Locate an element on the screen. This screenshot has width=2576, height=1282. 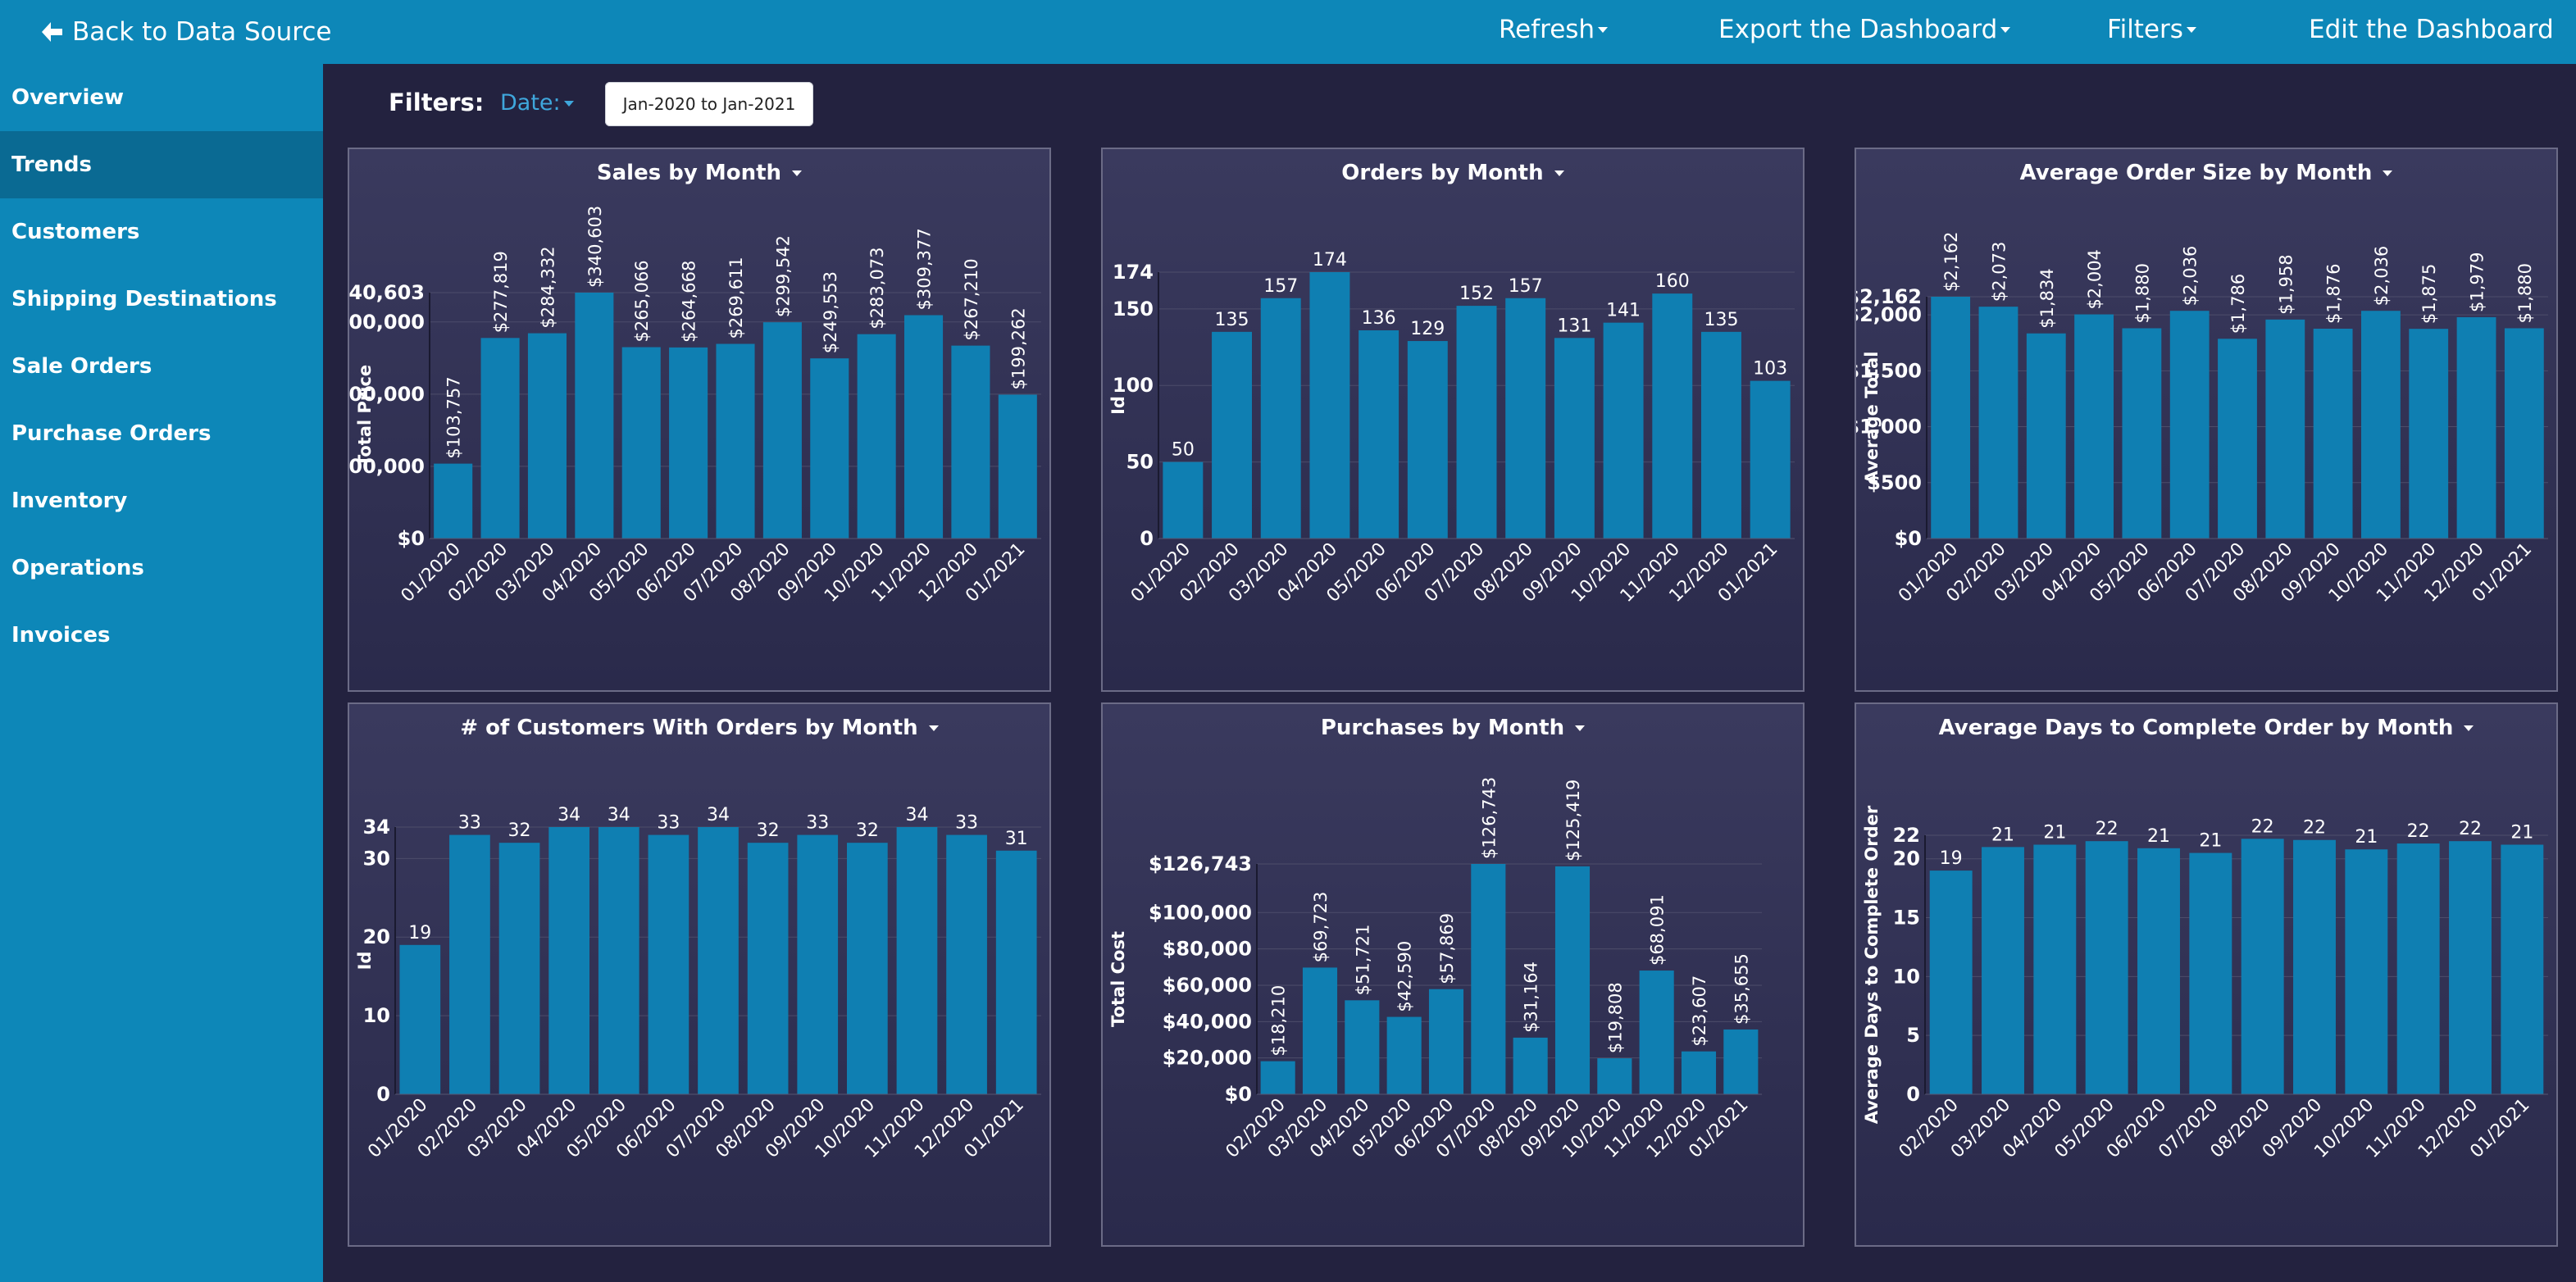
sidebar-item-customers: Customers is located at coordinates (161, 232).